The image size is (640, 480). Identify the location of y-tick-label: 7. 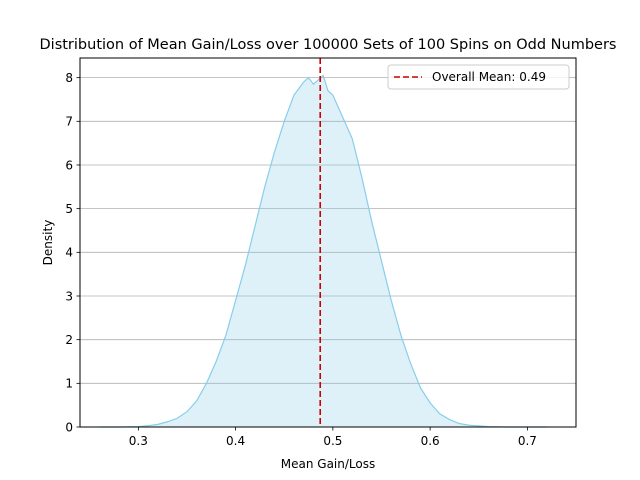
(69, 122).